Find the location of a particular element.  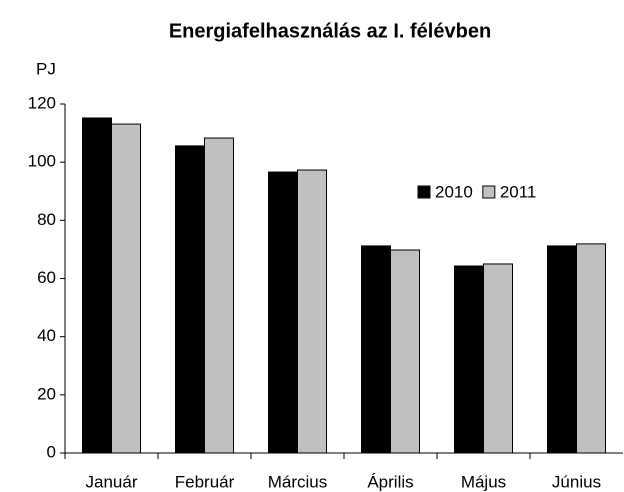

y-tick-label: 0 is located at coordinates (51, 451).